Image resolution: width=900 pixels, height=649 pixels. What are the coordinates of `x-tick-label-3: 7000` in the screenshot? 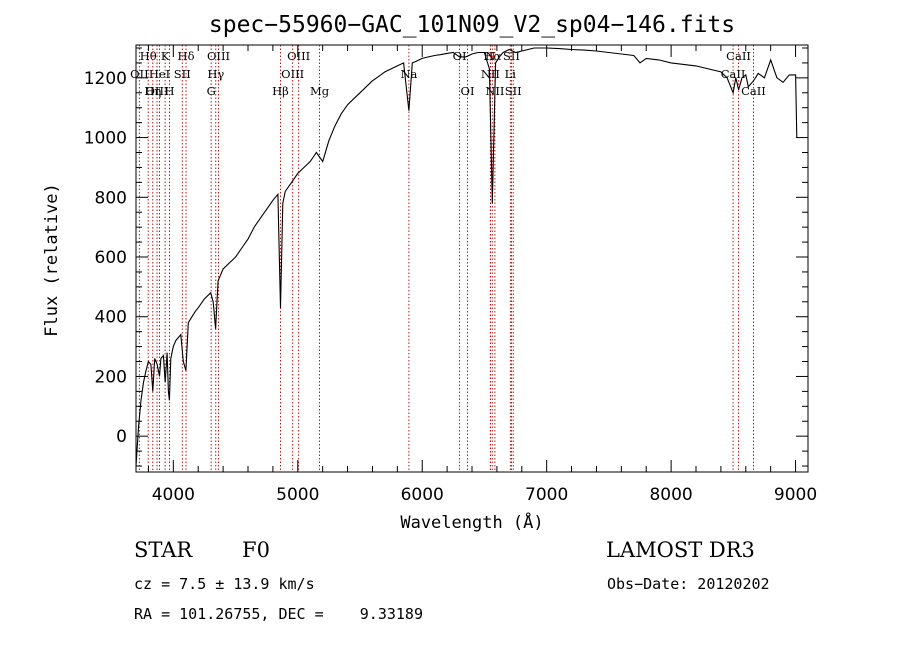 It's located at (546, 495).